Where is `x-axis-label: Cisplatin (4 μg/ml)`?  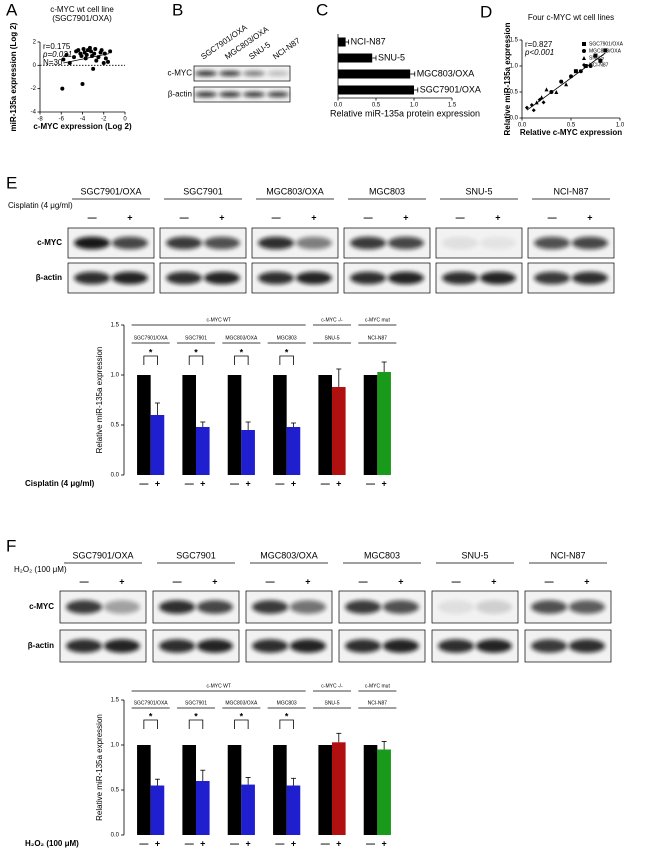
x-axis-label: Cisplatin (4 μg/ml) is located at coordinates (60, 483).